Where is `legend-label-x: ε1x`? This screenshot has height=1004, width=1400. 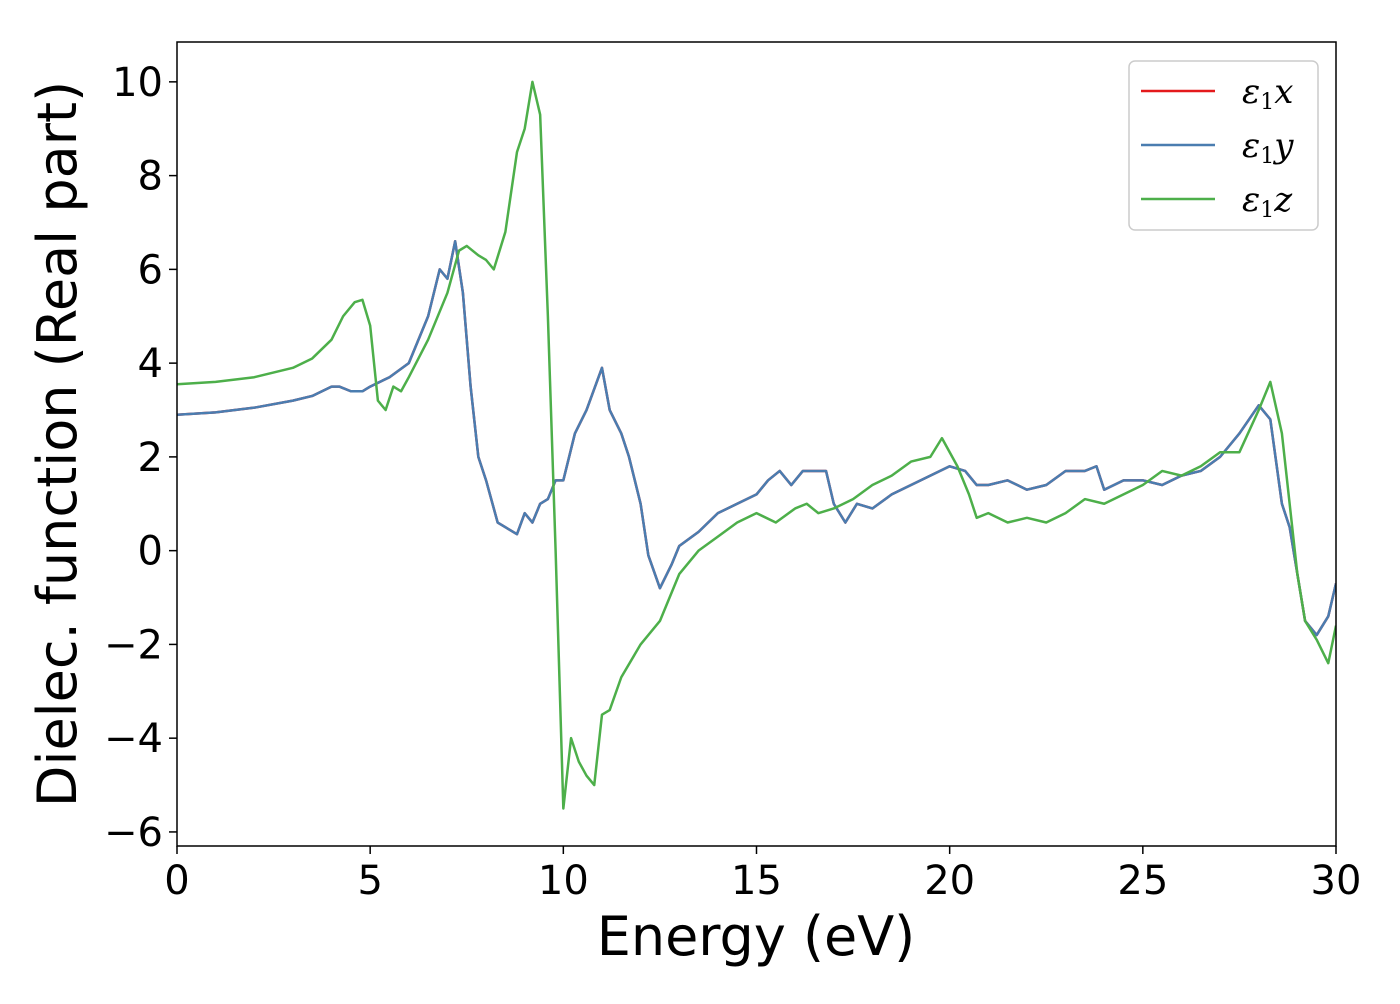
legend-label-x: ε1x is located at coordinates (1267, 93).